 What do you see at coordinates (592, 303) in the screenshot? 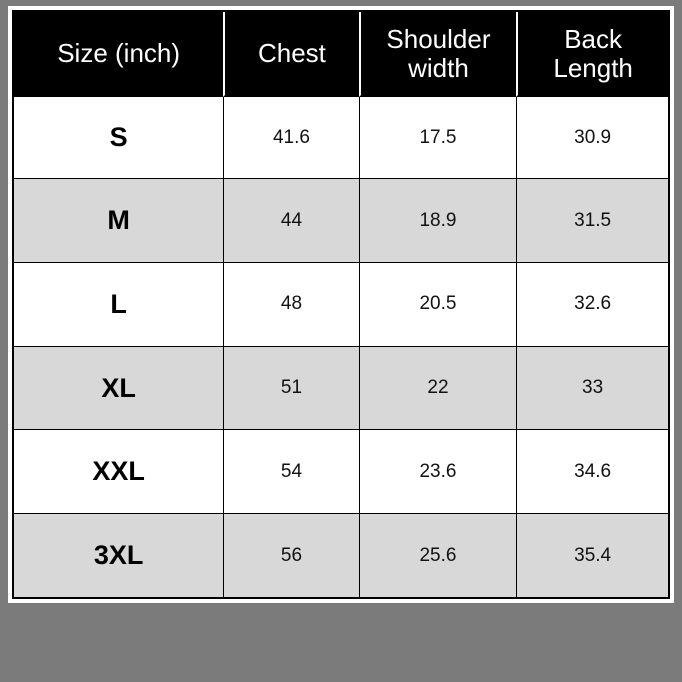
I see `back-length-cell: 32.6` at bounding box center [592, 303].